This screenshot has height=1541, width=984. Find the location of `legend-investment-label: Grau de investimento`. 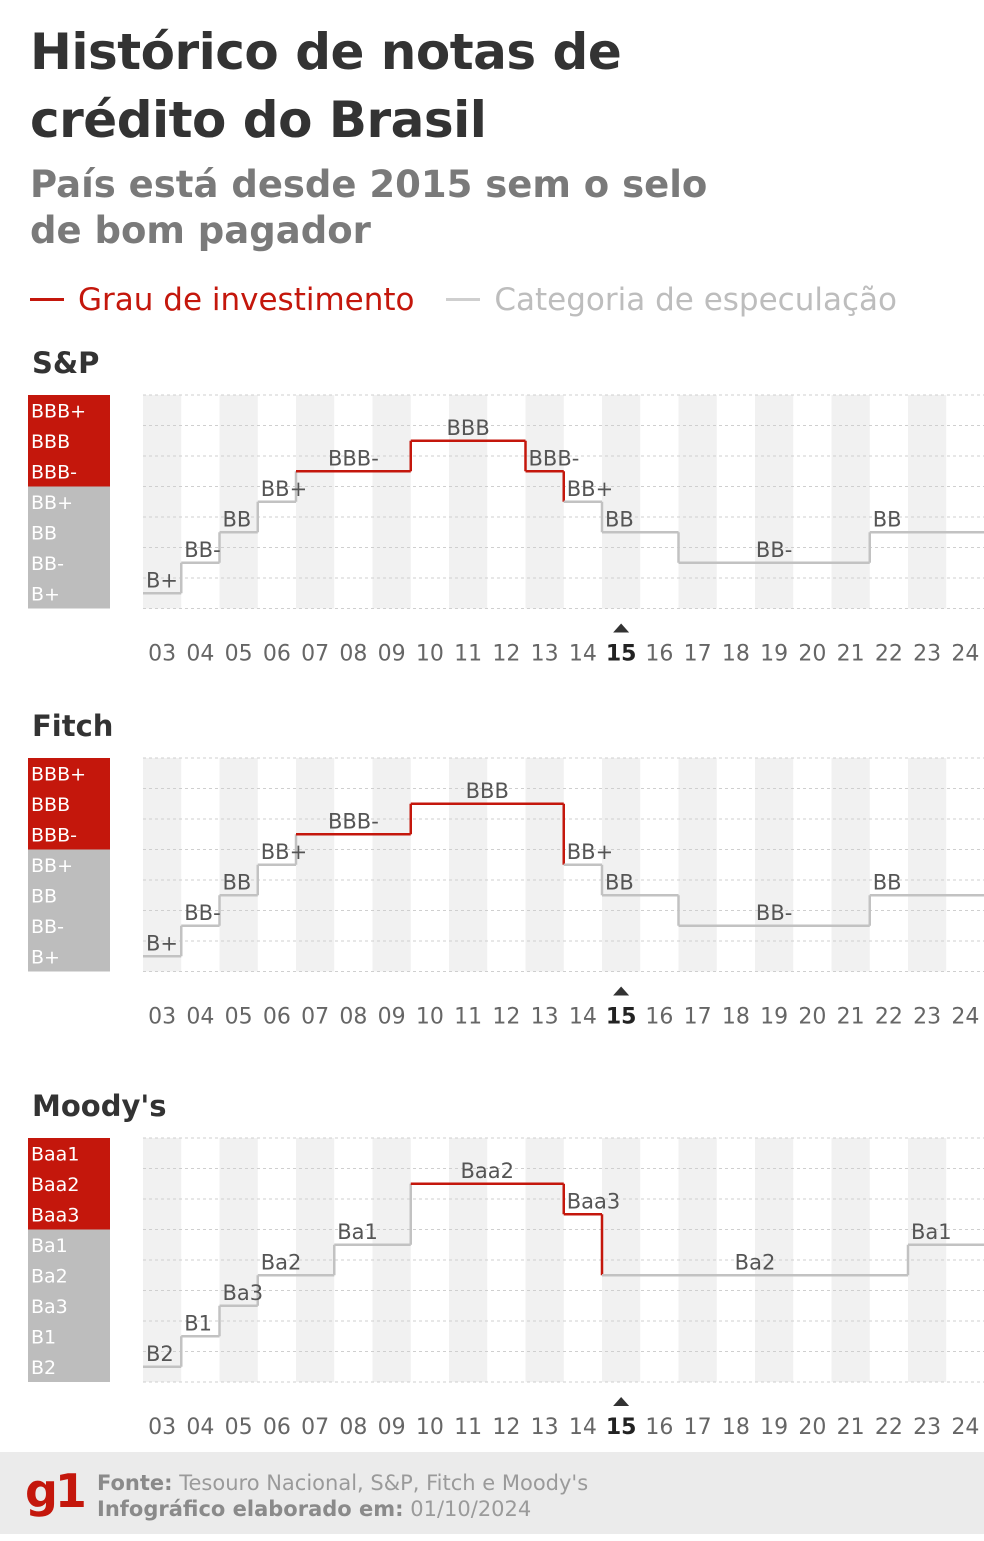

legend-investment-label: Grau de investimento is located at coordinates (246, 300).